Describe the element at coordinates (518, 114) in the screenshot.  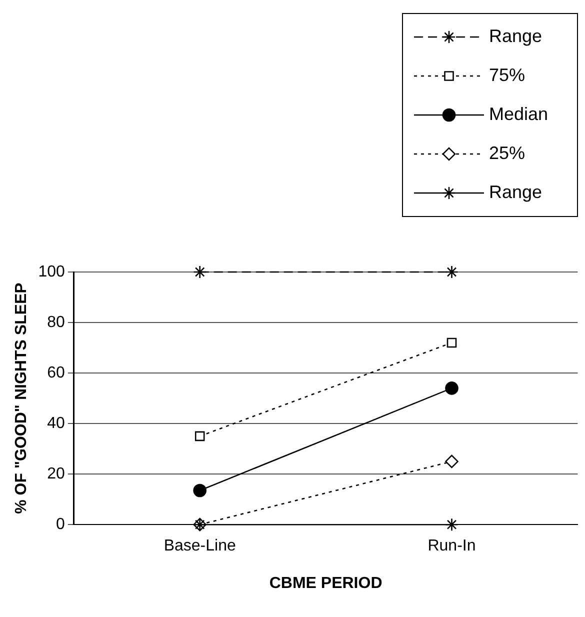
I see `legend-label: Median` at that location.